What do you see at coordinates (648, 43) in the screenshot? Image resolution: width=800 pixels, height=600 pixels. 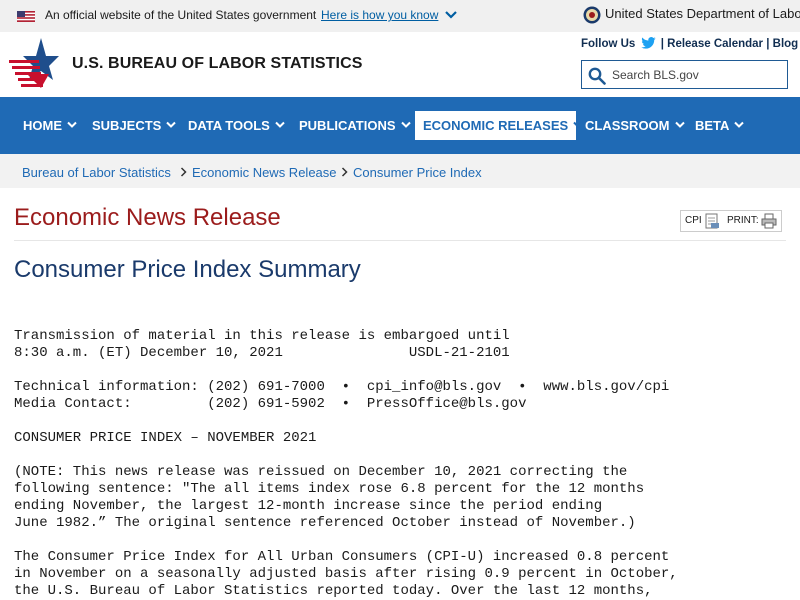 I see `twitter-icon` at bounding box center [648, 43].